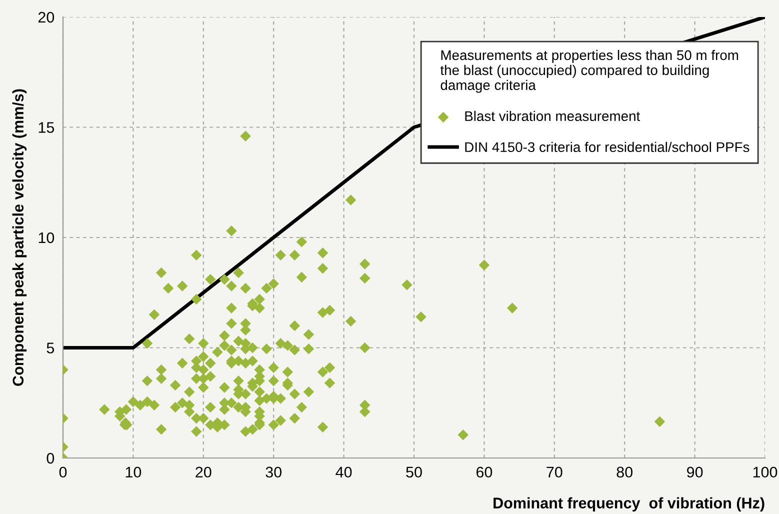 This screenshot has width=779, height=514. Describe the element at coordinates (46, 238) in the screenshot. I see `y-tick-label: 10` at that location.